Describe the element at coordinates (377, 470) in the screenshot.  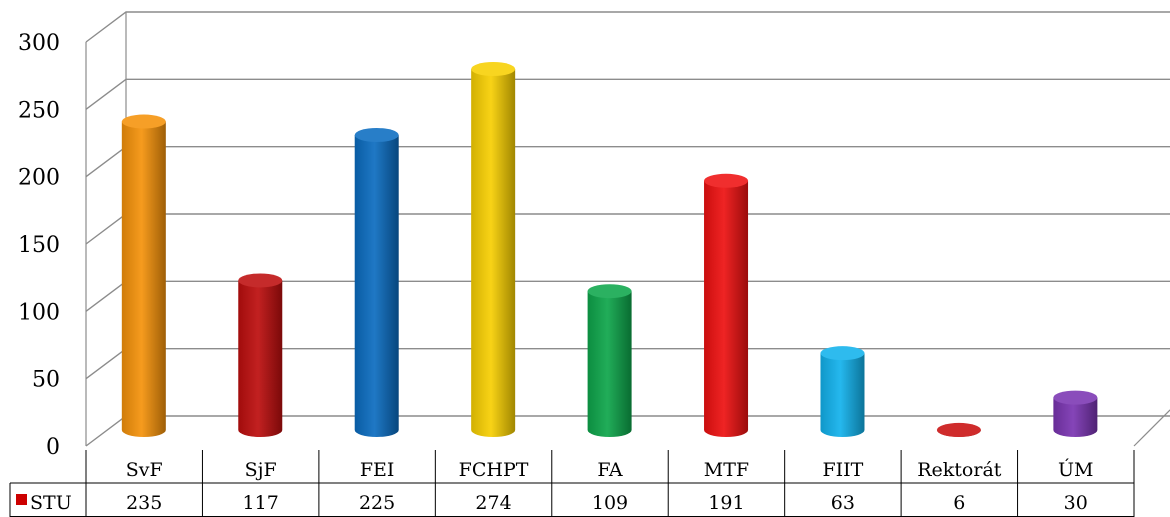
I see `category-label: FEI` at that location.